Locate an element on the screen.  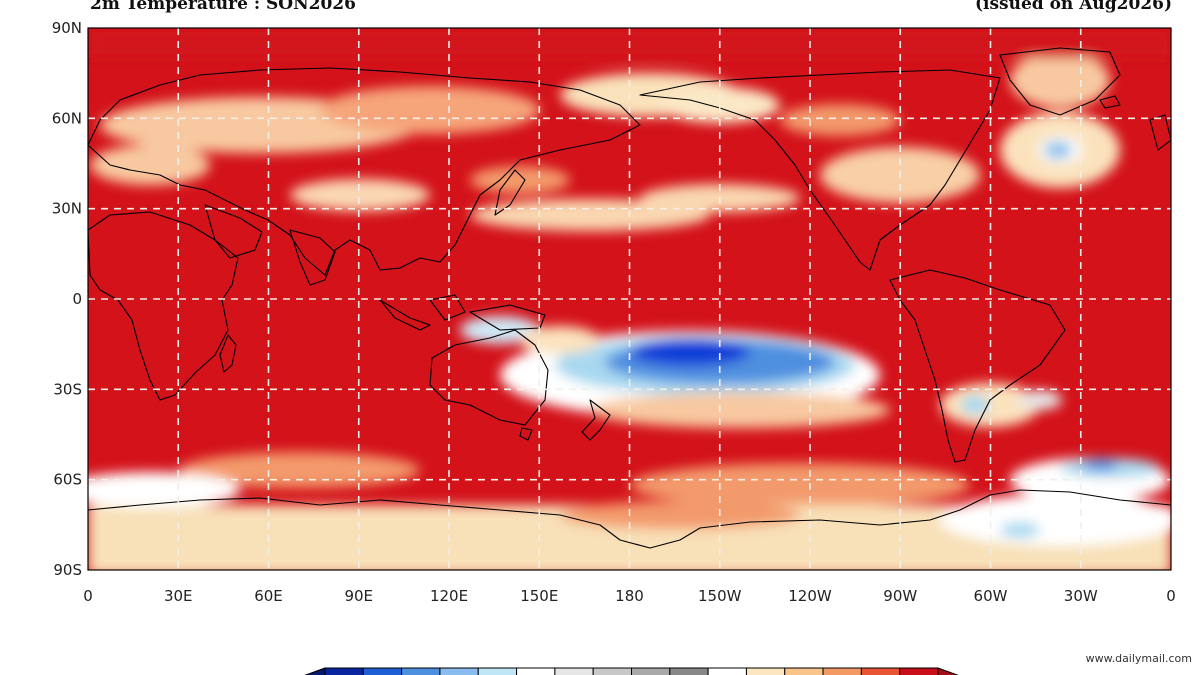
lon-tick-label: 180 is located at coordinates (629, 596).